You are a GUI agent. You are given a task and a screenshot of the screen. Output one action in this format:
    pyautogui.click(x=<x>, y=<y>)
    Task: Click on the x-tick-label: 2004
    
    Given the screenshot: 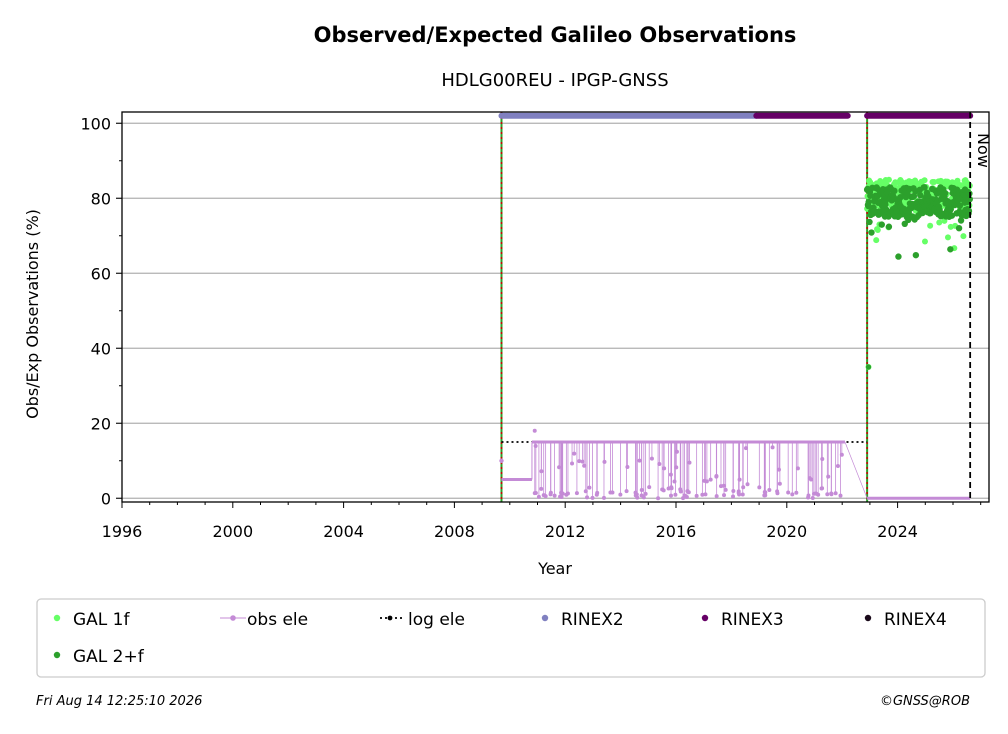 What is the action you would take?
    pyautogui.click(x=343, y=531)
    